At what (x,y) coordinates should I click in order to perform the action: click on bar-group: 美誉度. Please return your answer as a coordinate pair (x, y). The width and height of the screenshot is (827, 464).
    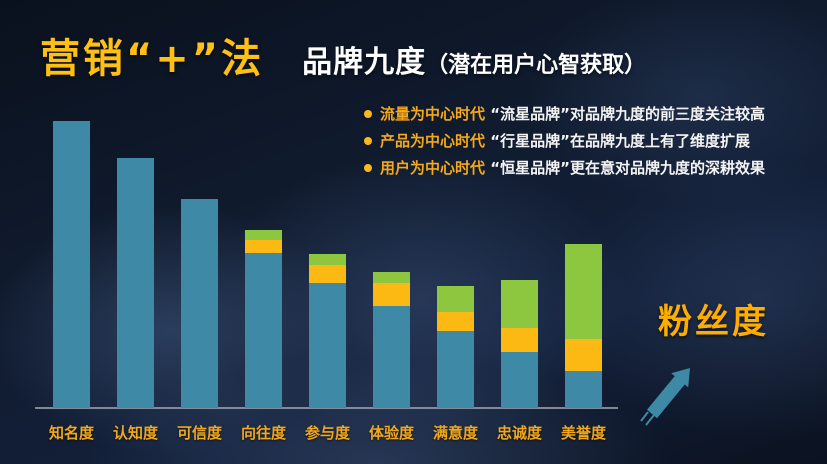
    Looking at the image, I should click on (583, 282).